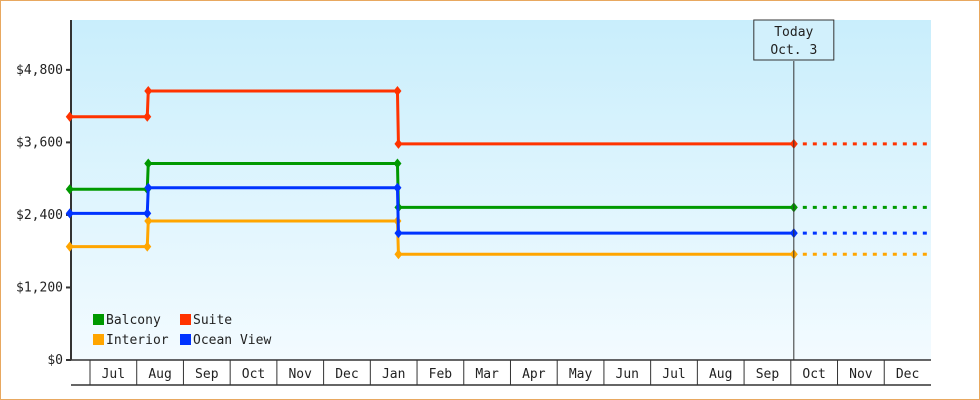 This screenshot has height=400, width=980. I want to click on legend-label: Suite, so click(212, 320).